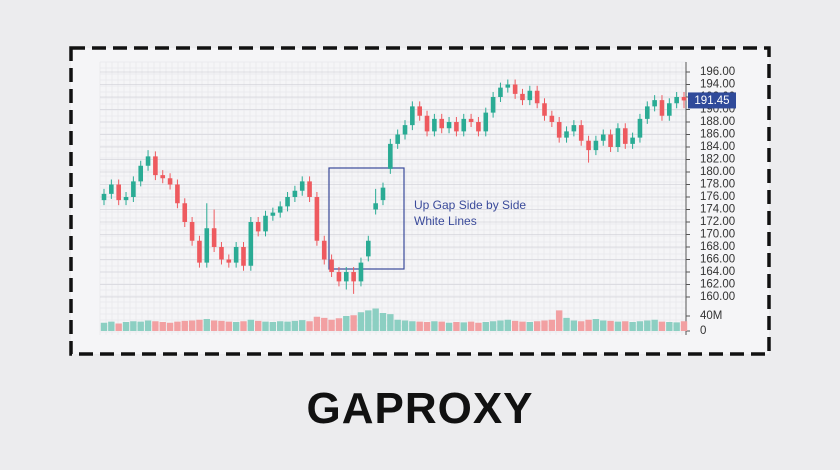 The height and width of the screenshot is (470, 840). I want to click on y-tick-label: 194.00, so click(717, 85).